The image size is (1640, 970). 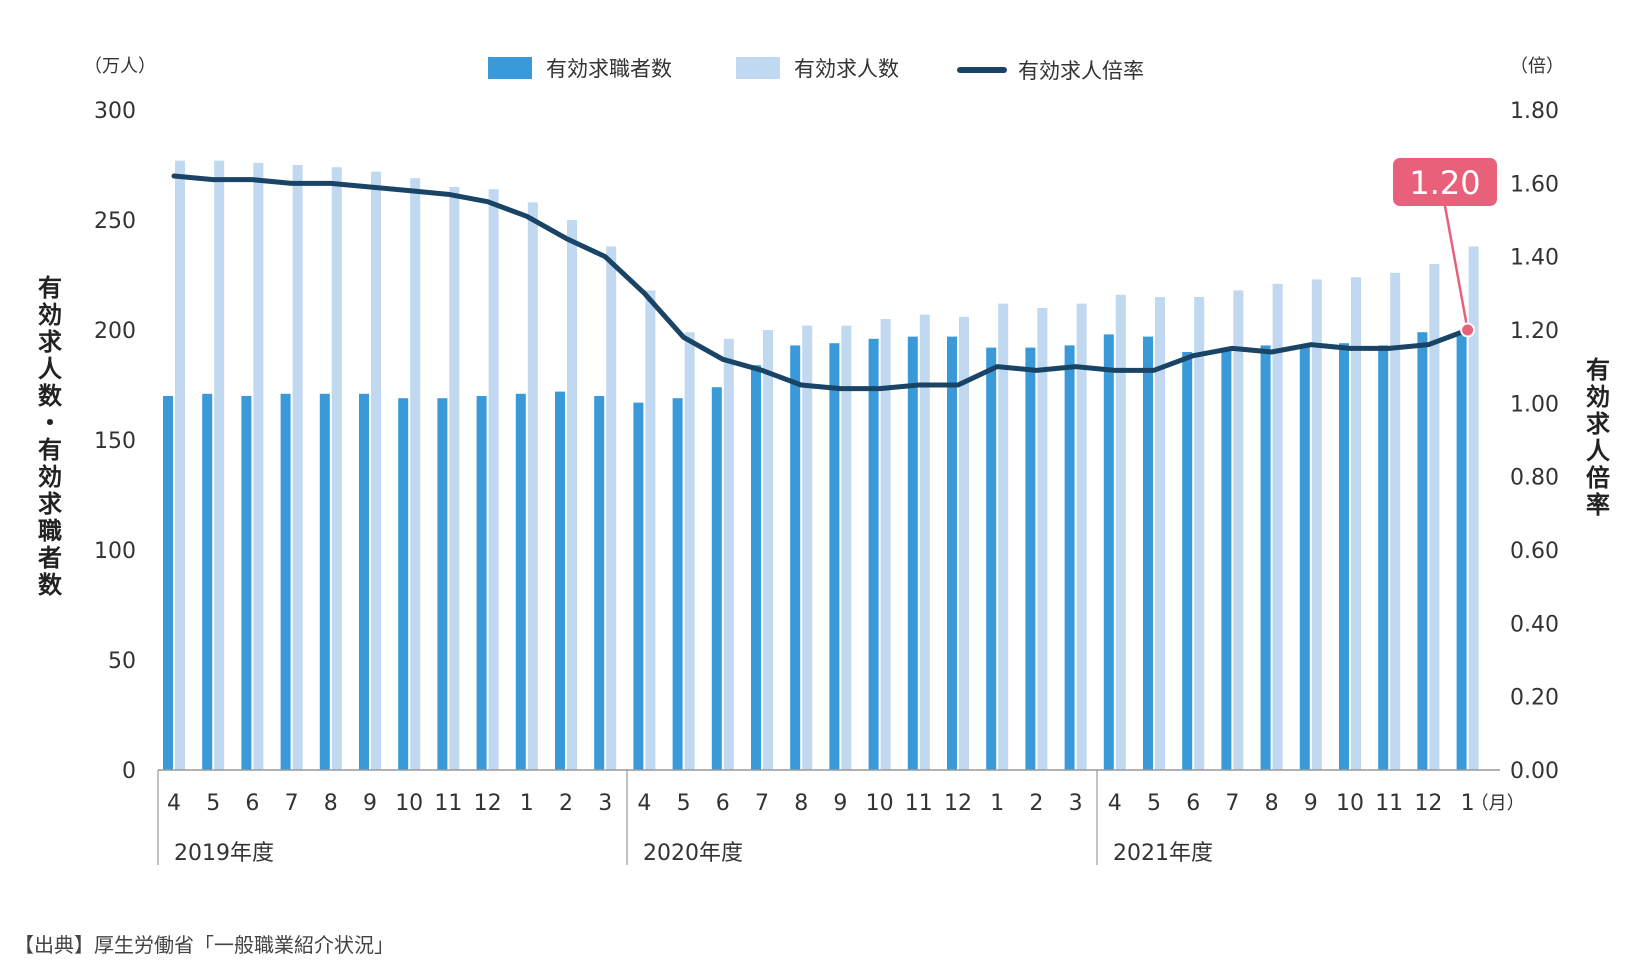 I want to click on left-tick-label: 250, so click(x=115, y=221).